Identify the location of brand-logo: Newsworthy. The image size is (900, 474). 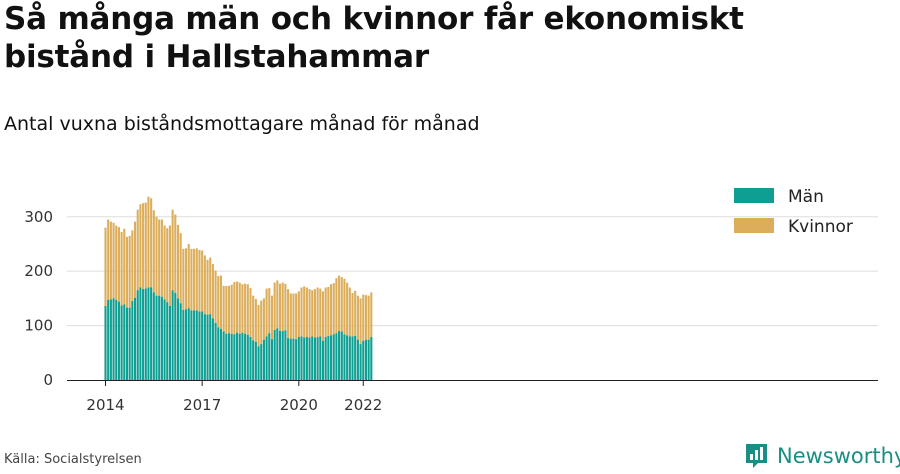
(822, 456).